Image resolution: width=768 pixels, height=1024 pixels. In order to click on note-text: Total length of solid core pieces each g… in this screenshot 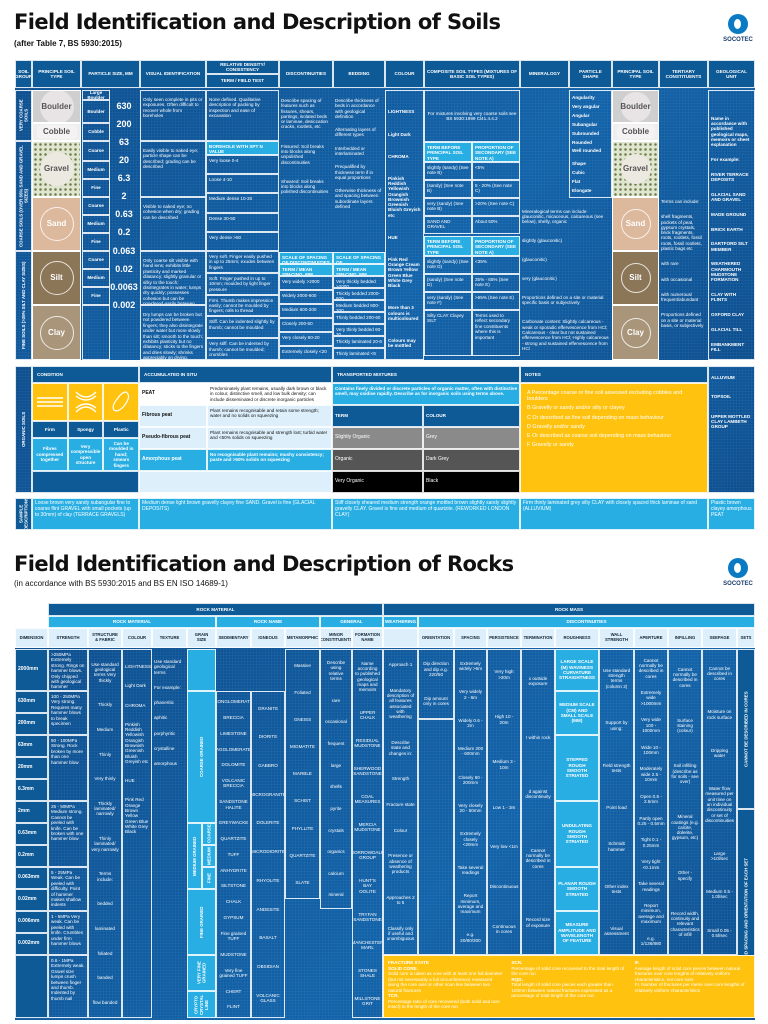, I will do `click(562, 990)`.